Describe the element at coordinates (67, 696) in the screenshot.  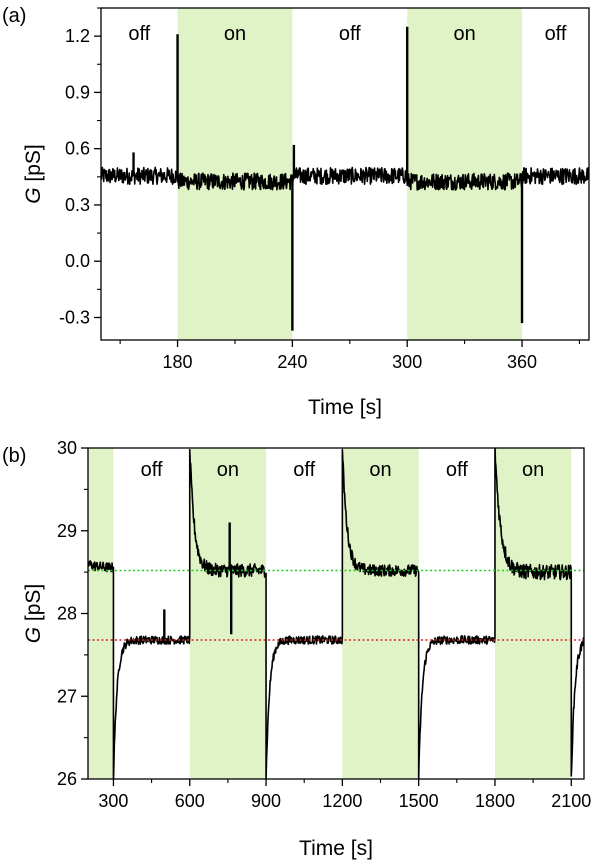
I see `y-tick-label: 27` at that location.